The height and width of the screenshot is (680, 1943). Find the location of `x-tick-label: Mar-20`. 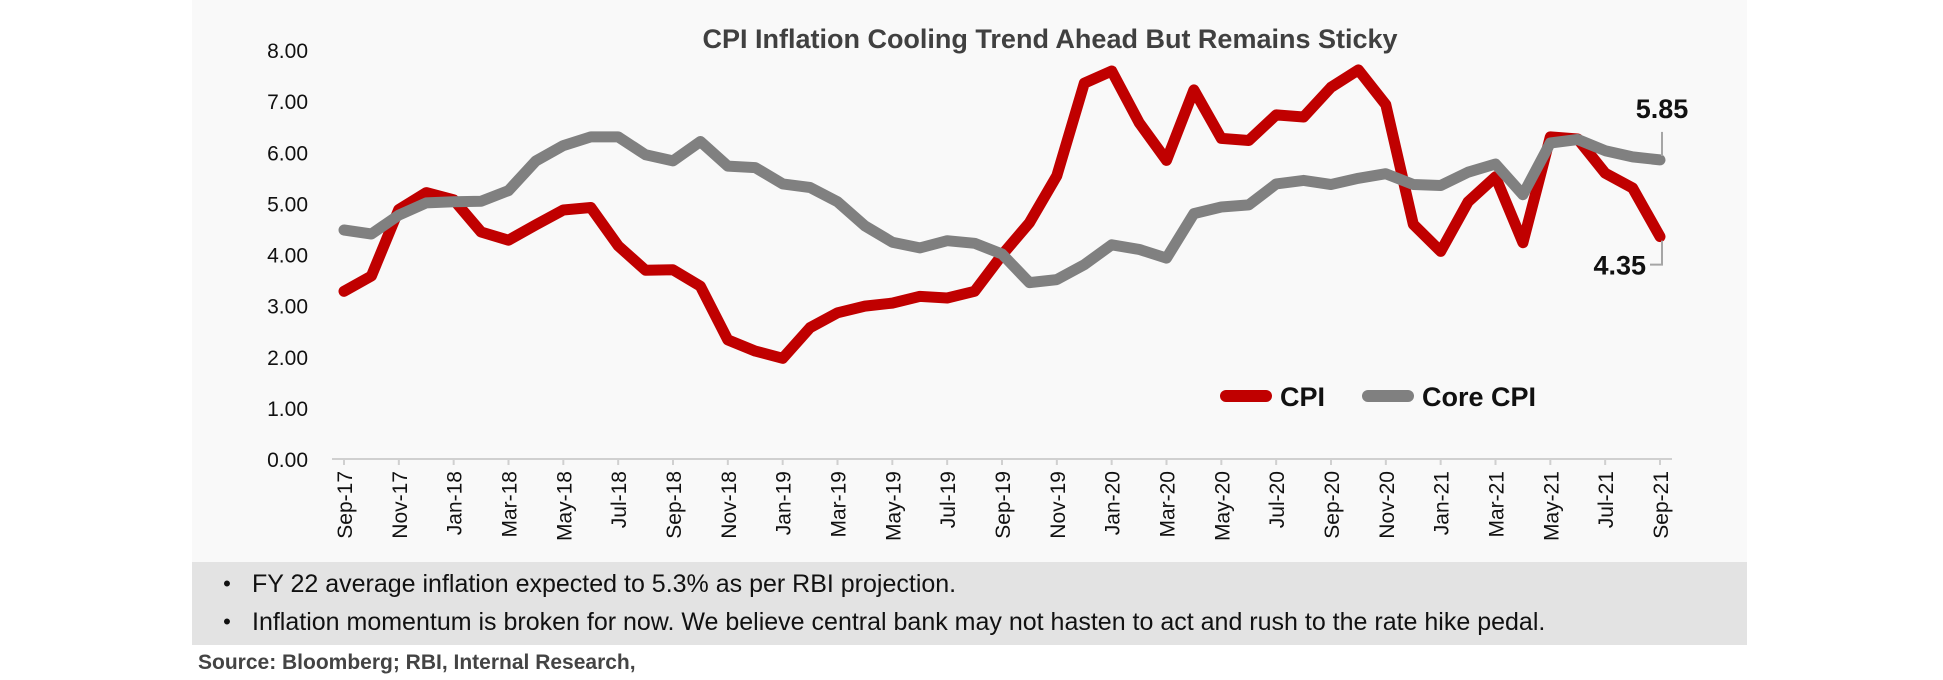

x-tick-label: Mar-20 is located at coordinates (1168, 504).